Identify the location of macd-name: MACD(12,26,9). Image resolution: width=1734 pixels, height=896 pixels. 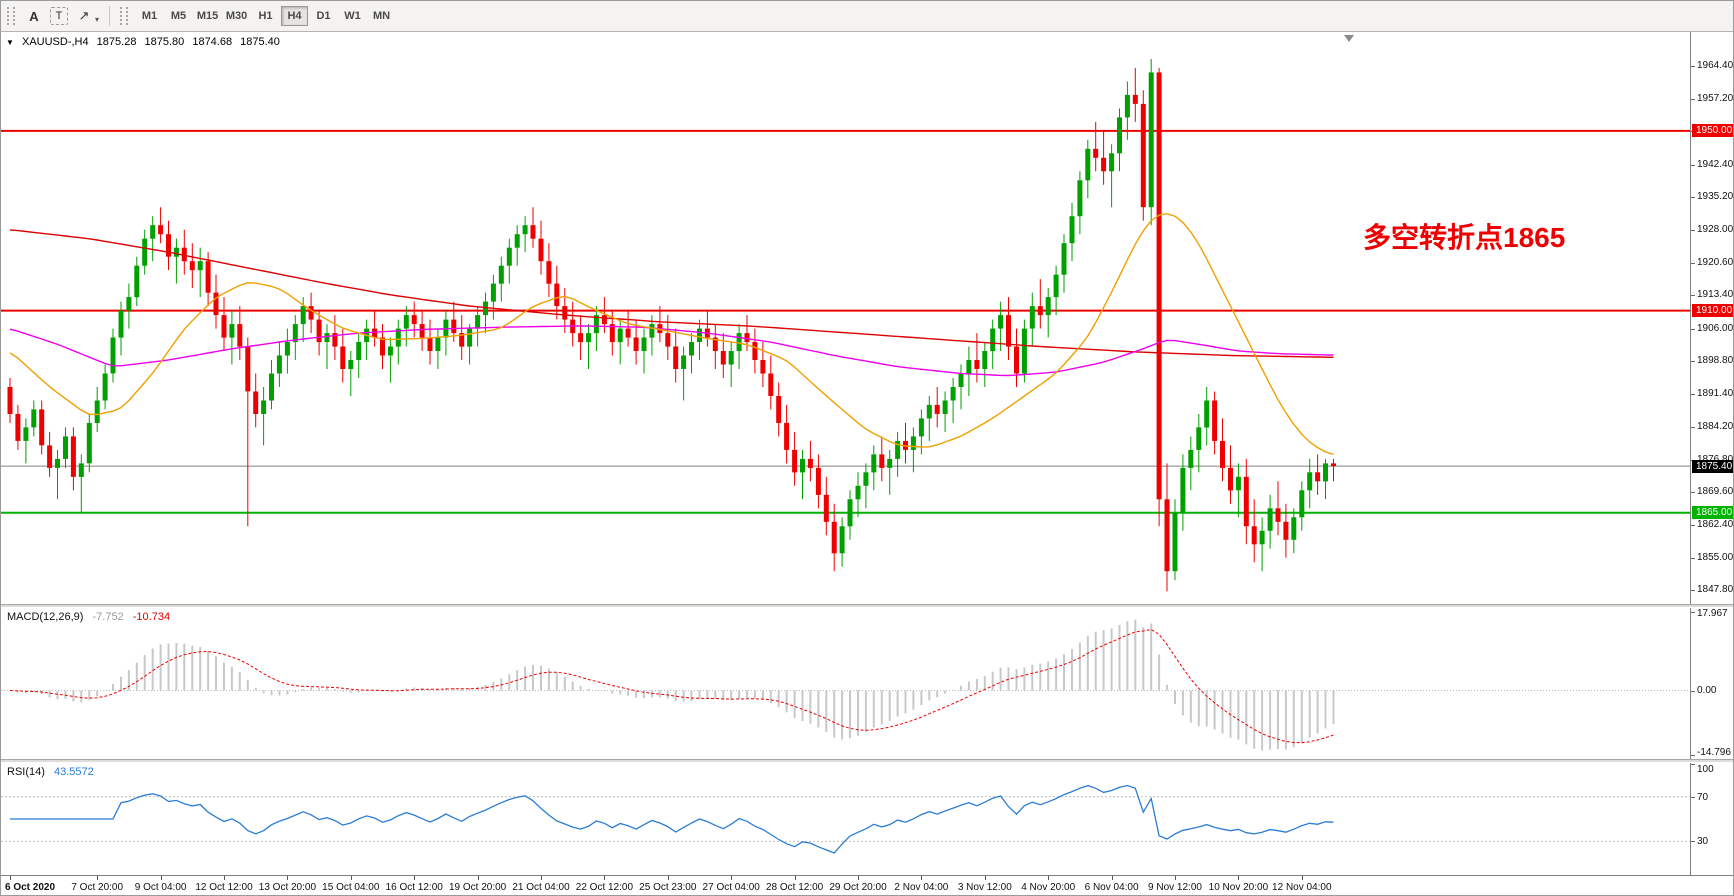
(45, 617).